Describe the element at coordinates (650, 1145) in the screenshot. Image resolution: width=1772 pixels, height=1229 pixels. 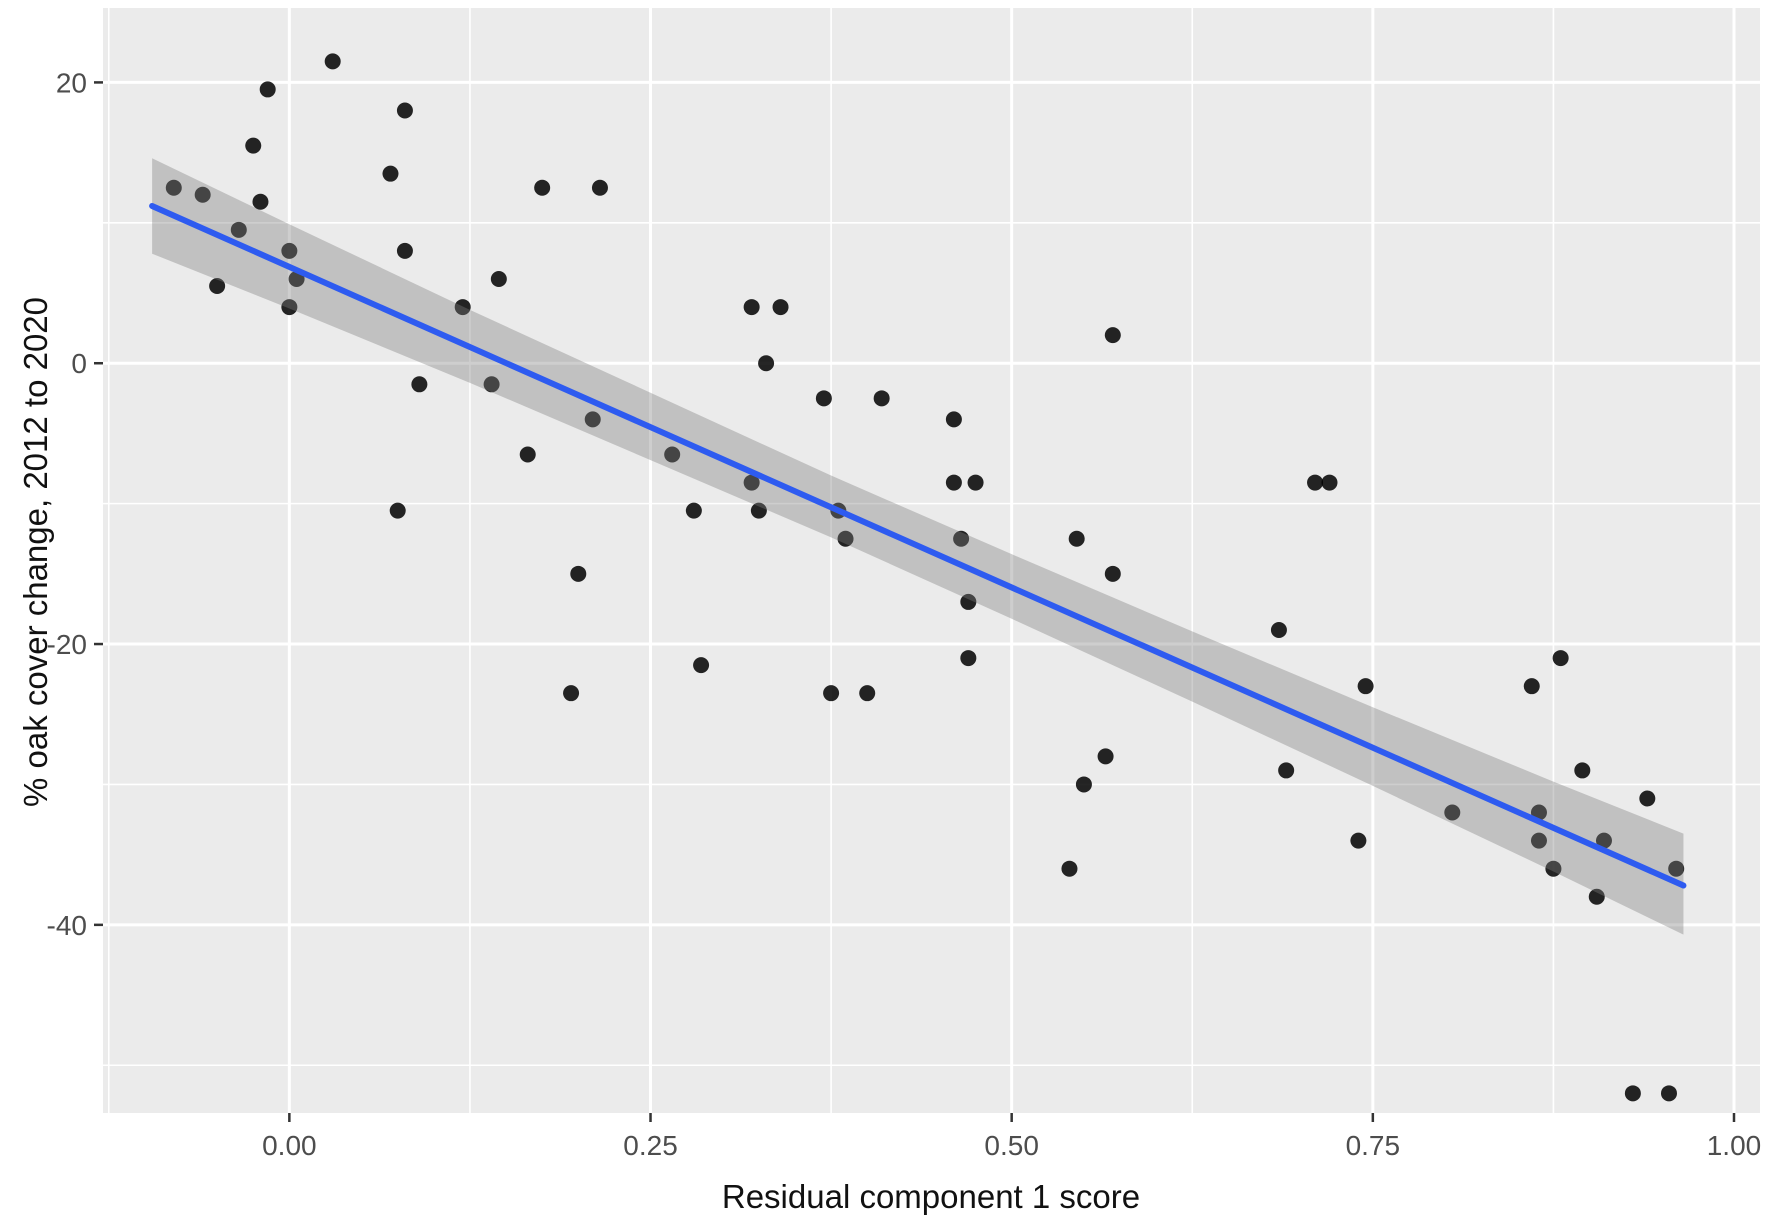
I see `x-tick-label: 0.25` at that location.